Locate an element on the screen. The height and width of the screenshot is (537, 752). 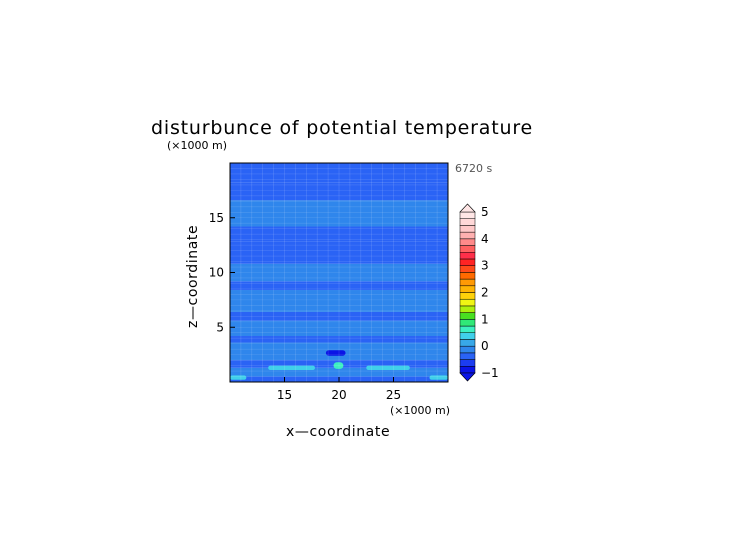
y-unit-label: (×1000 m) is located at coordinates (197, 145).